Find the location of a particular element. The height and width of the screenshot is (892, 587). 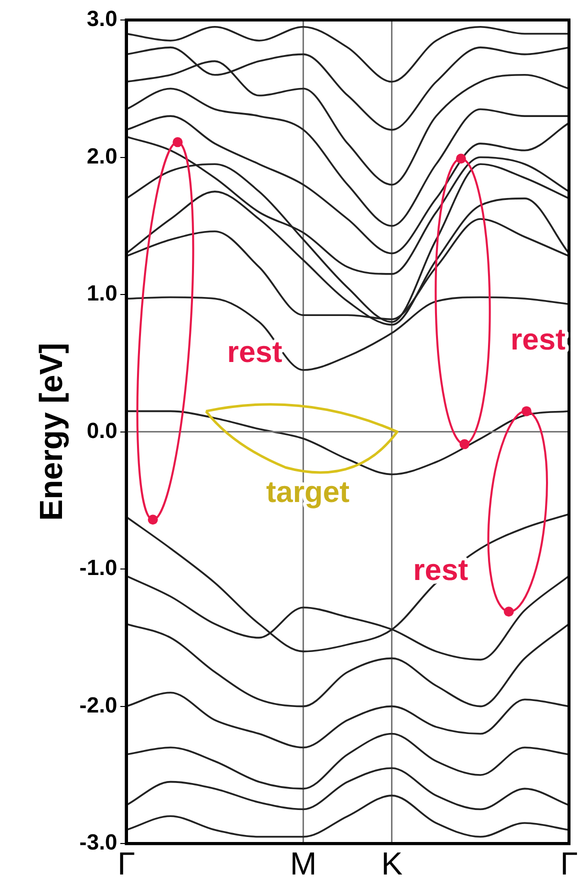

y-axis-title: Energy [eV] is located at coordinates (51, 431).